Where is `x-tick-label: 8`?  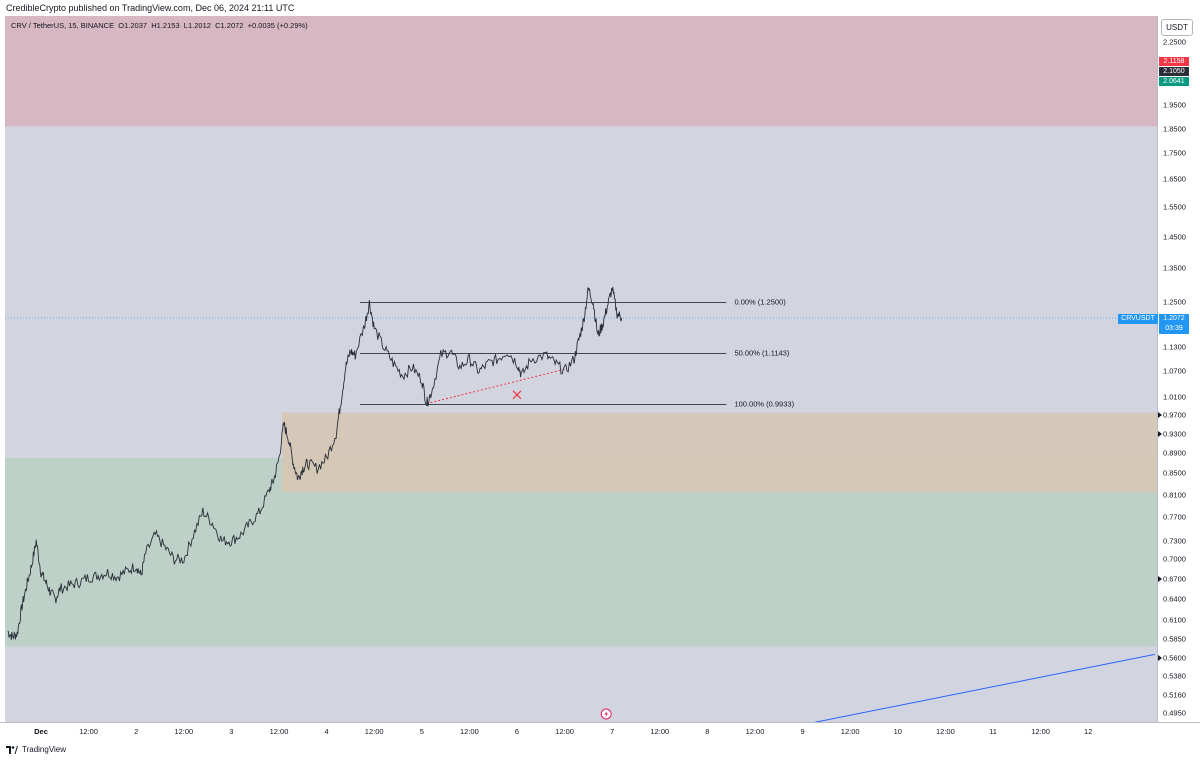 x-tick-label: 8 is located at coordinates (707, 731).